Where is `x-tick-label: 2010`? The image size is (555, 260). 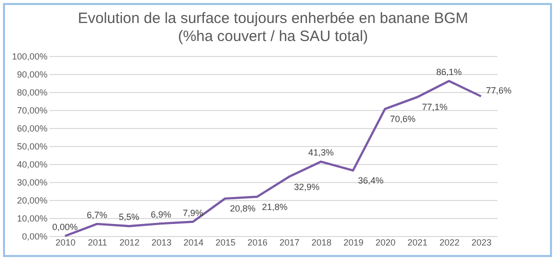 x-tick-label: 2010 is located at coordinates (65, 243).